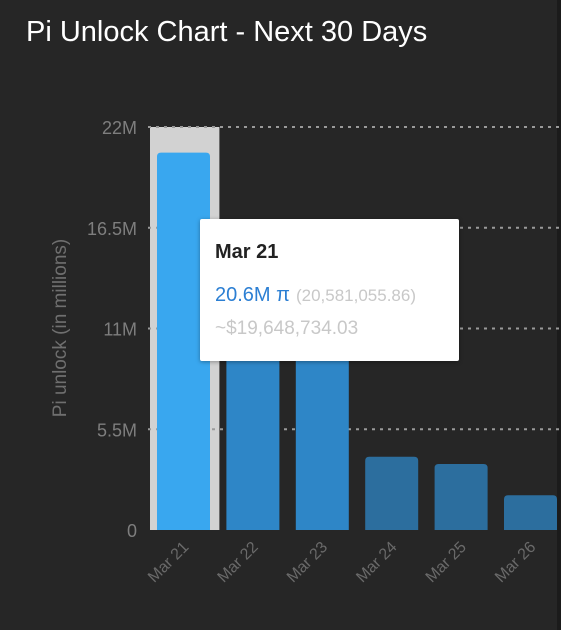 The image size is (561, 630). Describe the element at coordinates (112, 229) in the screenshot. I see `y-tick-label: 16.5M` at that location.